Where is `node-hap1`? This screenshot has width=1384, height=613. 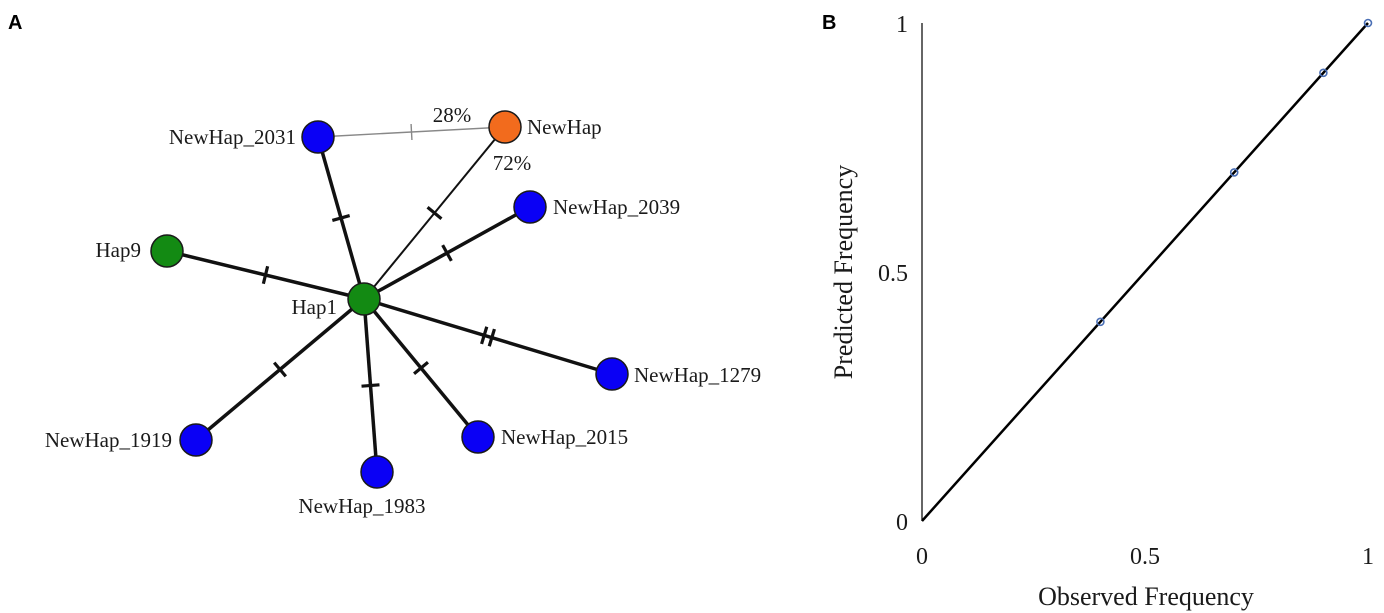
node-hap1 is located at coordinates (364, 299).